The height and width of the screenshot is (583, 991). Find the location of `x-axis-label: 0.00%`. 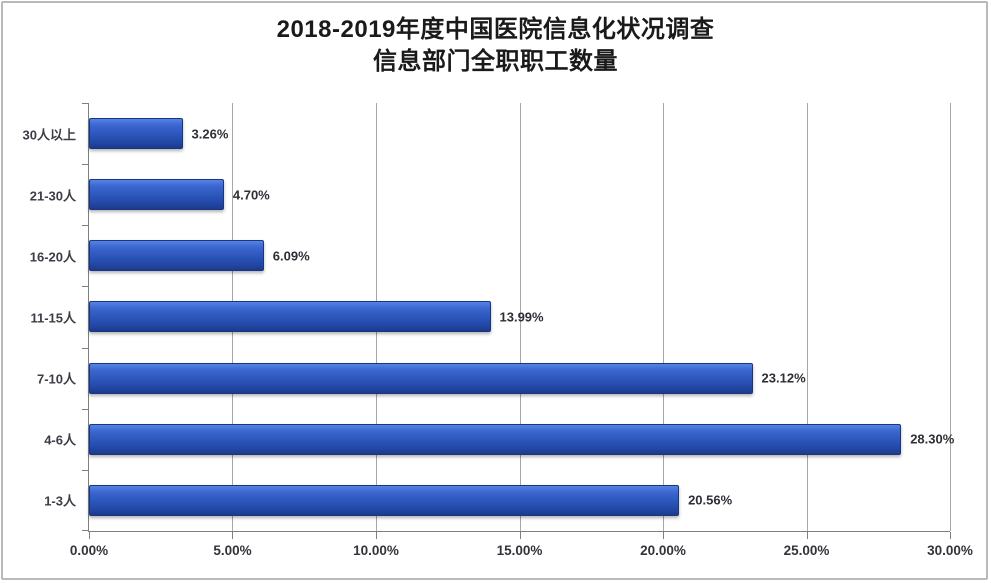

x-axis-label: 0.00% is located at coordinates (89, 550).